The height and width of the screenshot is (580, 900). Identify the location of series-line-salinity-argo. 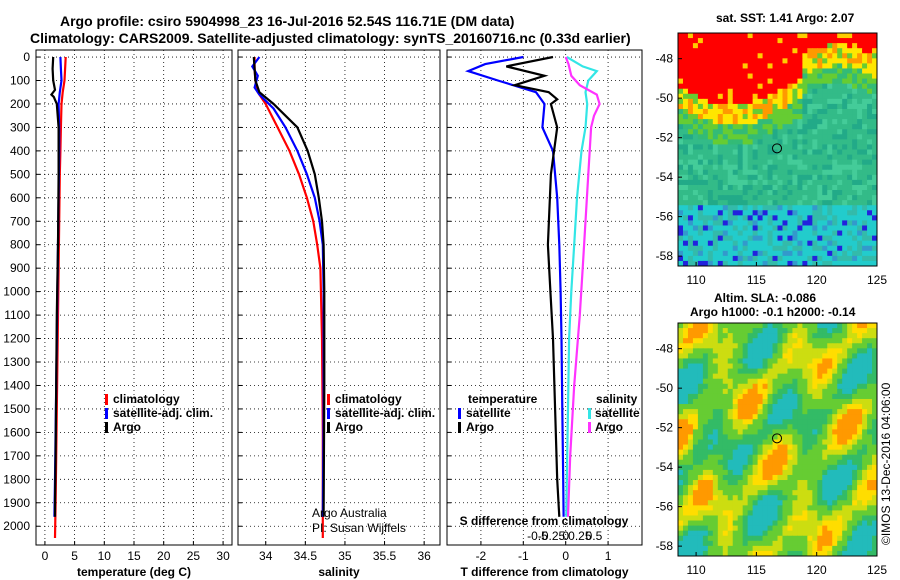
(582, 286).